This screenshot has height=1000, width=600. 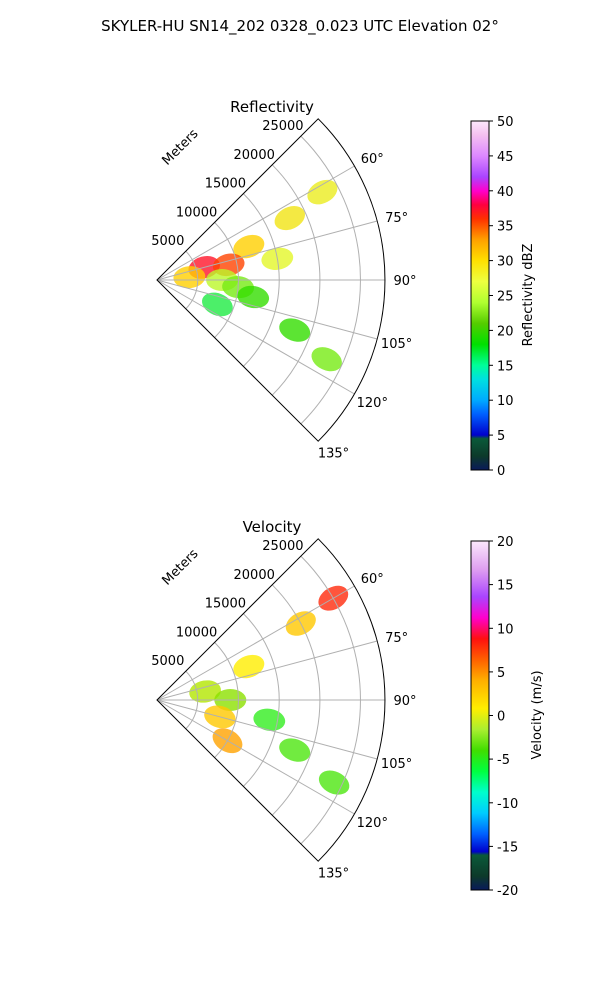 What do you see at coordinates (505, 262) in the screenshot?
I see `colorbar-tick-label: 30` at bounding box center [505, 262].